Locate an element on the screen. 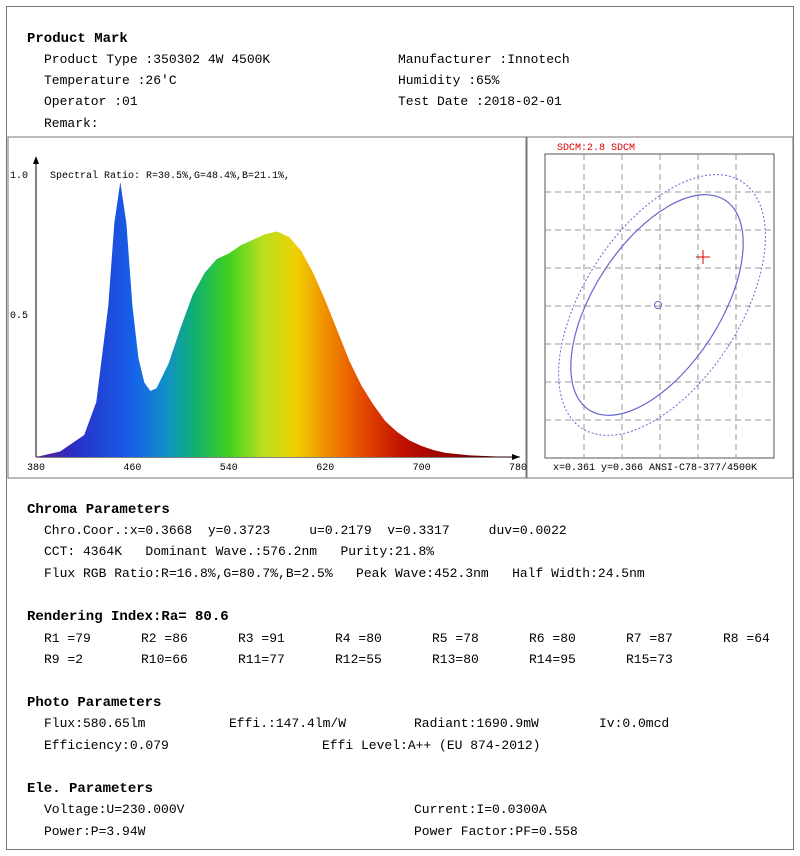  chroma-title: Chroma Parameters is located at coordinates (98, 510).